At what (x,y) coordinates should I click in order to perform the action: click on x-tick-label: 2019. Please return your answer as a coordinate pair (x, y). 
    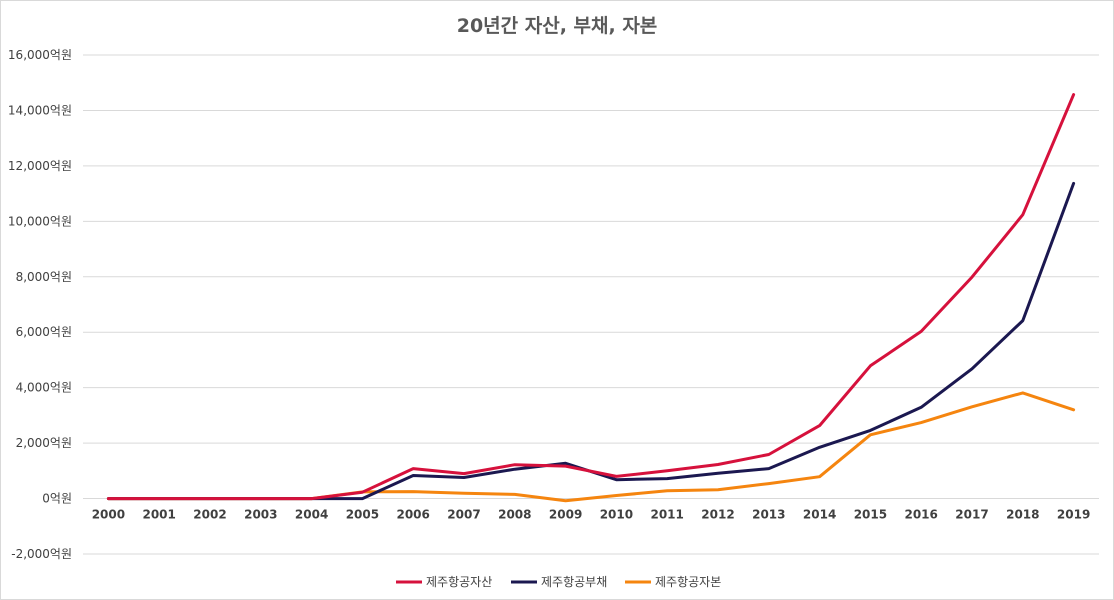
    Looking at the image, I should click on (1073, 515).